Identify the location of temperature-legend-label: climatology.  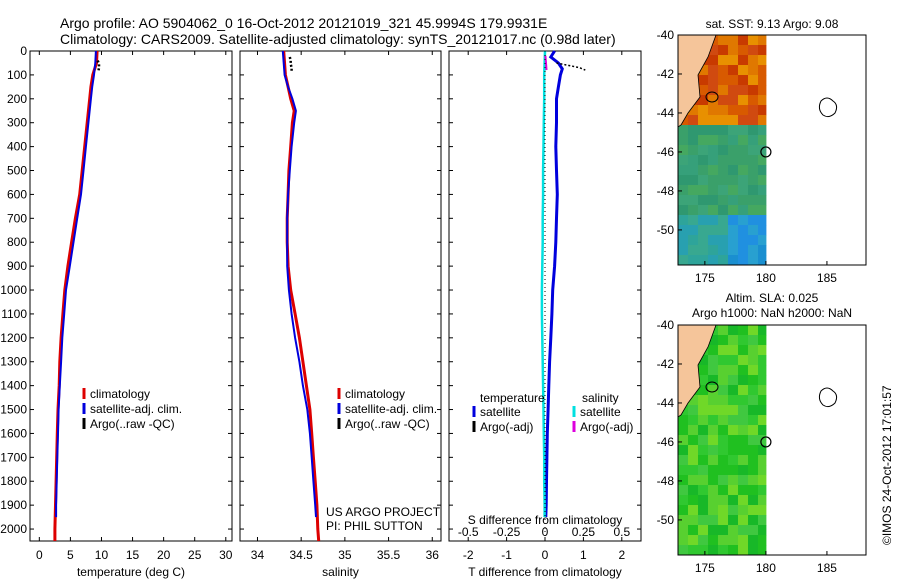
(120, 394).